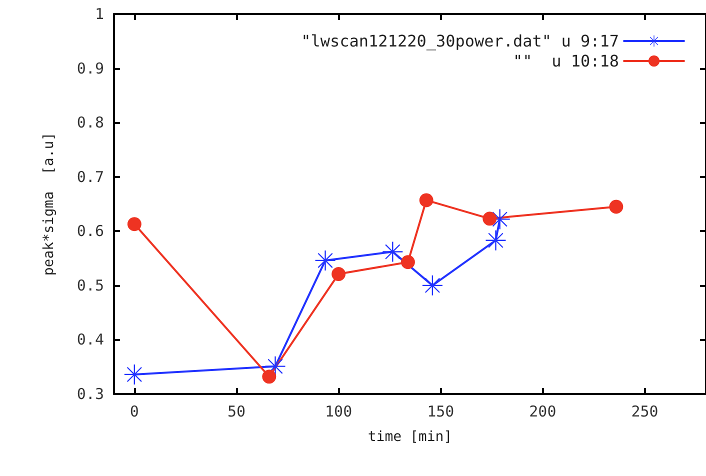  Describe the element at coordinates (90, 68) in the screenshot. I see `y-tick-label: 0.9` at that location.